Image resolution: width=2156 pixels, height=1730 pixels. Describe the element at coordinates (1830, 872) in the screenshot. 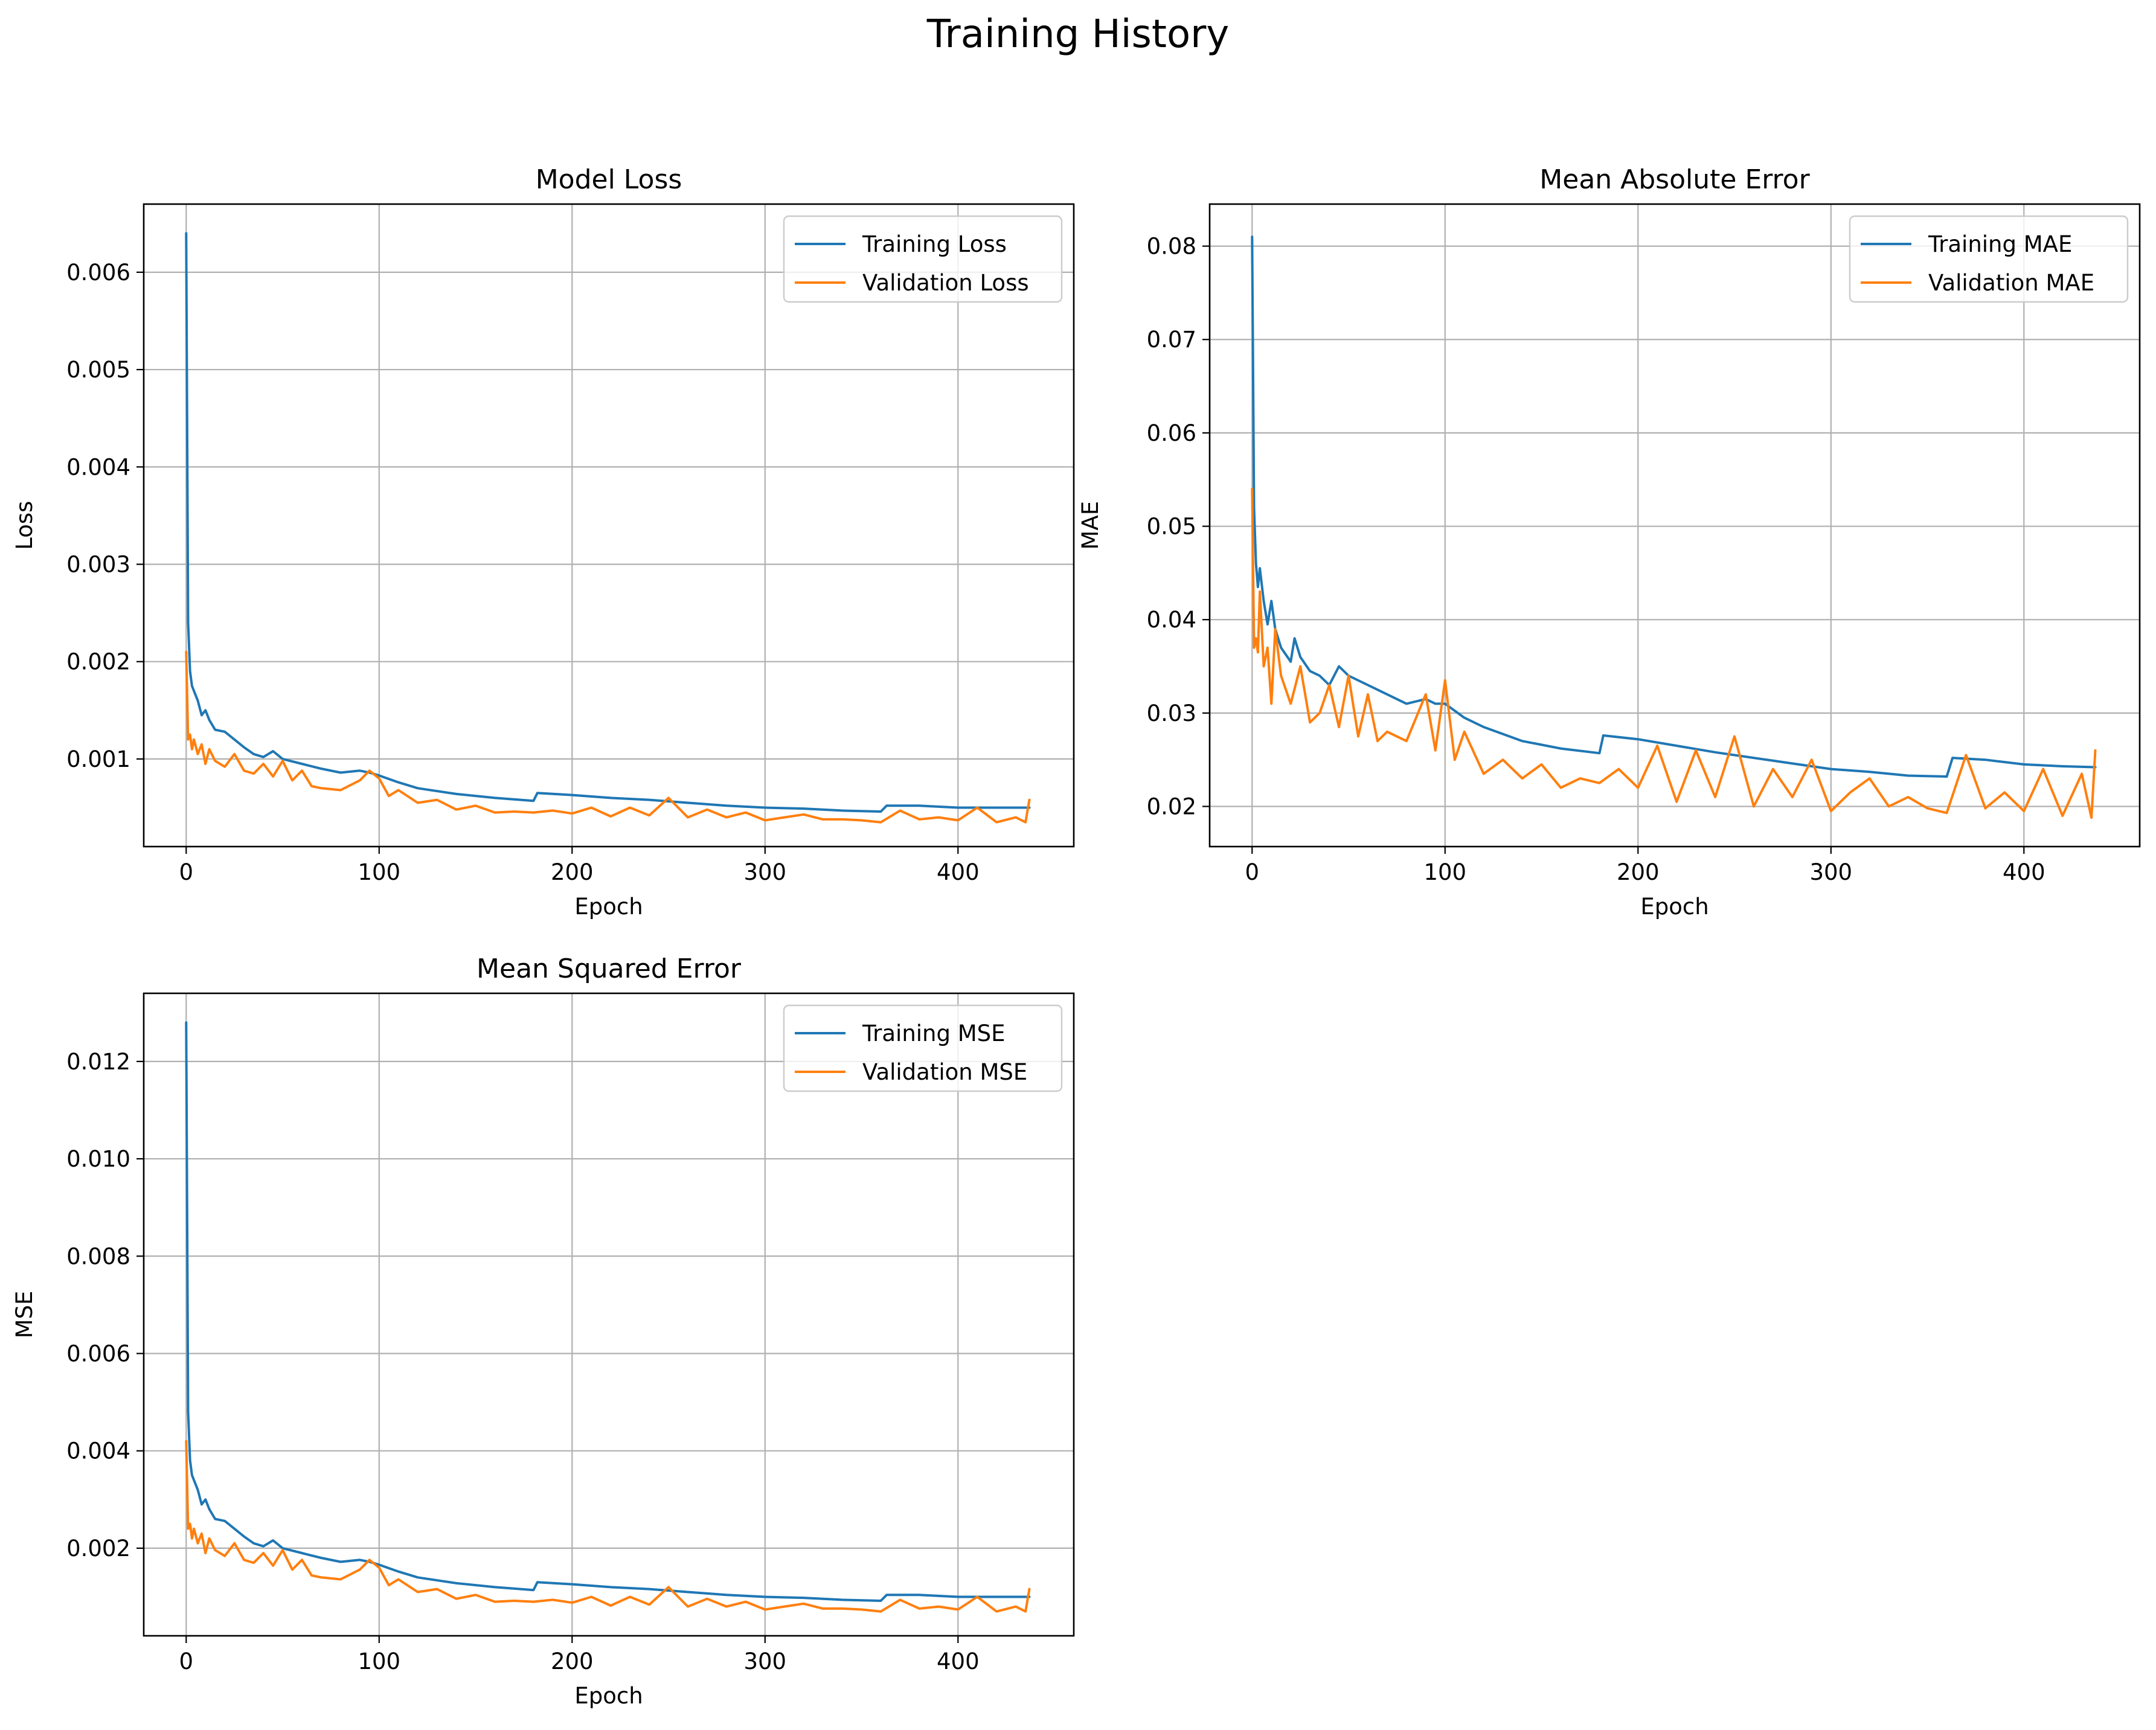

I see `mean-absolute-error-x-tick-label-3: 300` at that location.